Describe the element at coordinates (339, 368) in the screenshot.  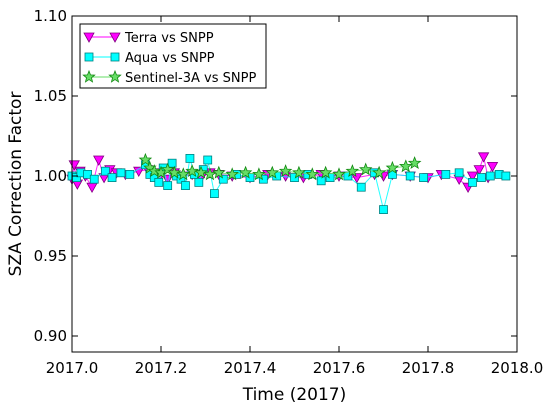
I see `x-tick-label: 2017.6` at that location.